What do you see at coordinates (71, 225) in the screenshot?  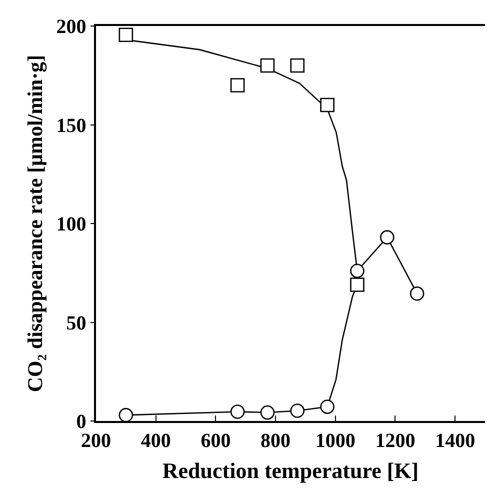 I see `y-tick-label: 100` at bounding box center [71, 225].